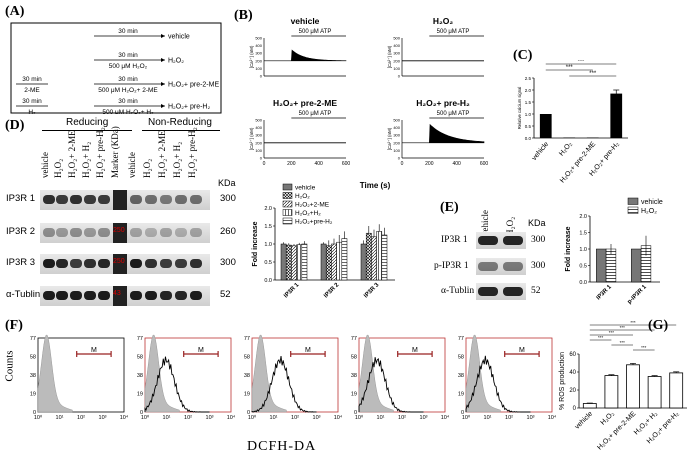 The height and width of the screenshot is (458, 699). Describe the element at coordinates (396, 53) in the screenshot. I see `b-ytick: 300` at that location.